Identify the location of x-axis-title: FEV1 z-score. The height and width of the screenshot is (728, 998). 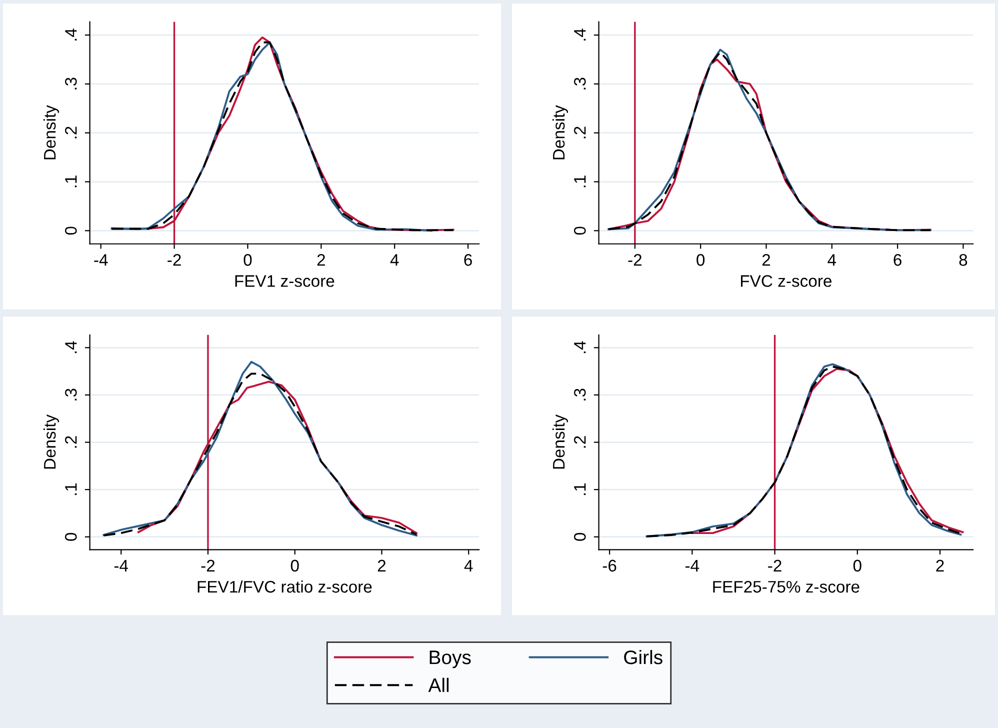
(284, 281).